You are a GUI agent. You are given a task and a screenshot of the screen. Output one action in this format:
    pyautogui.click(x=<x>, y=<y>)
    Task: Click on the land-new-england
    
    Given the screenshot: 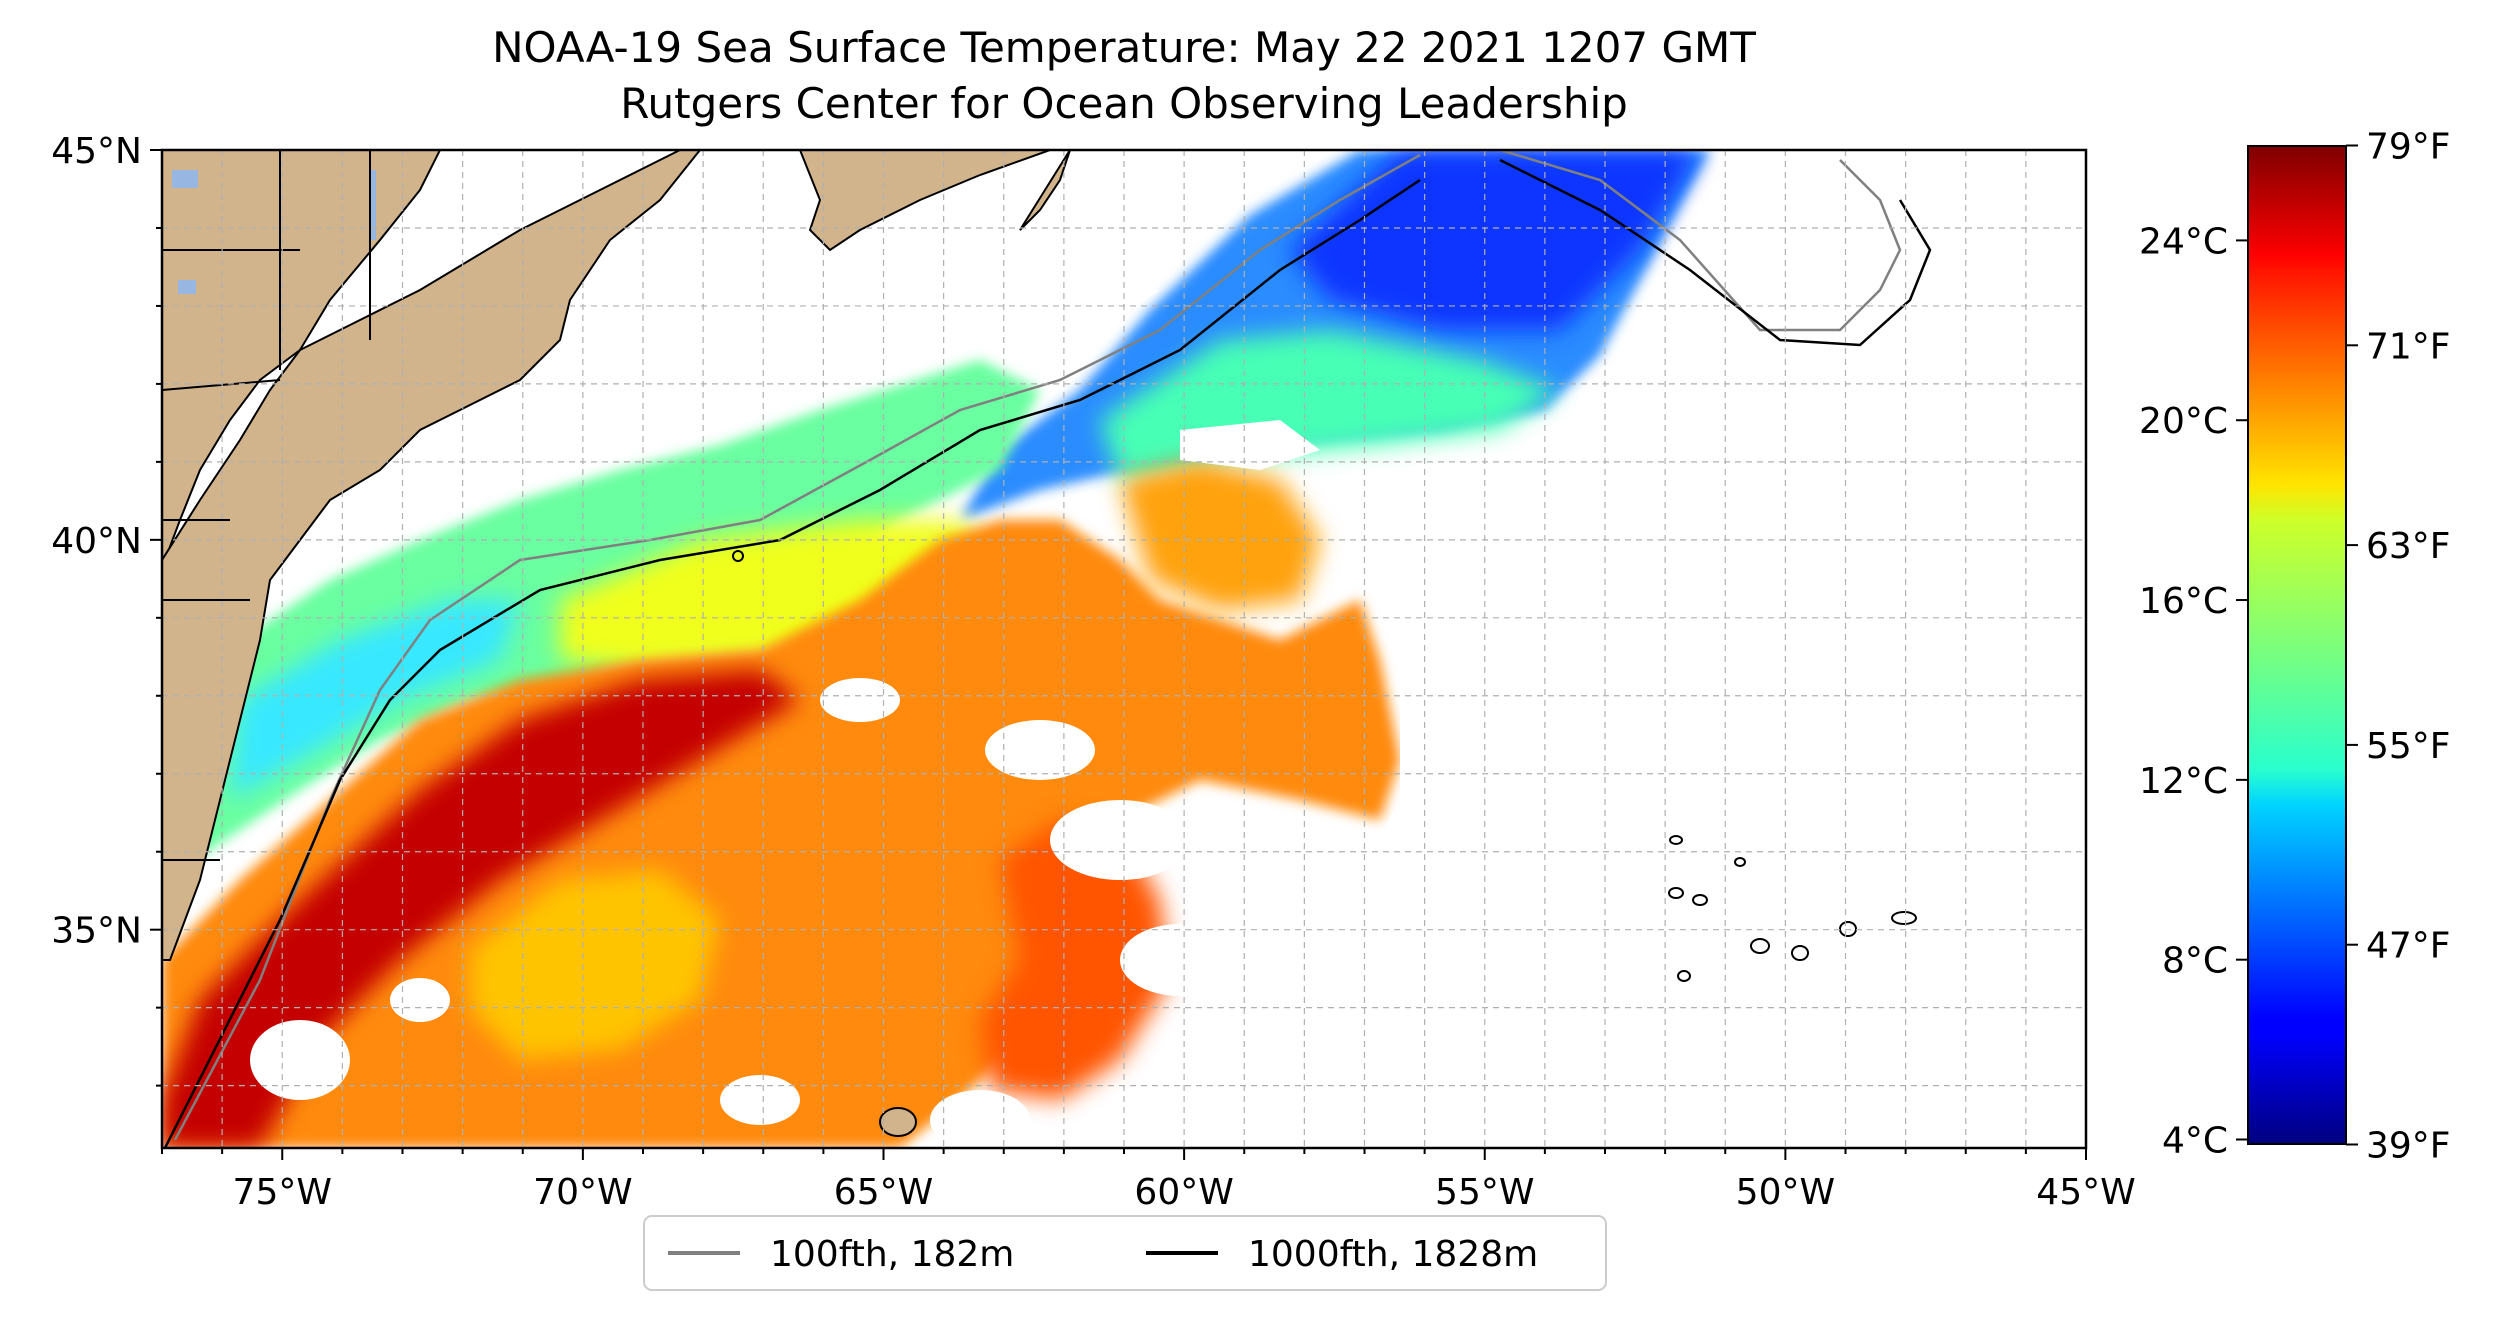 What is the action you would take?
    pyautogui.click(x=432, y=555)
    